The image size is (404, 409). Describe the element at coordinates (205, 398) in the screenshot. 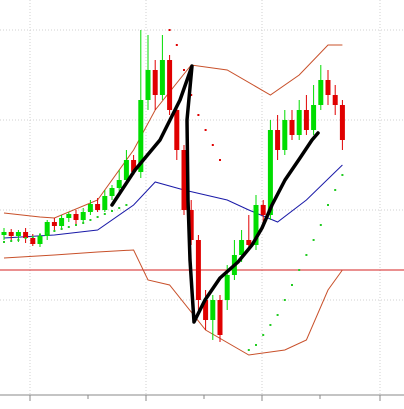

I see `axis-ticks` at that location.